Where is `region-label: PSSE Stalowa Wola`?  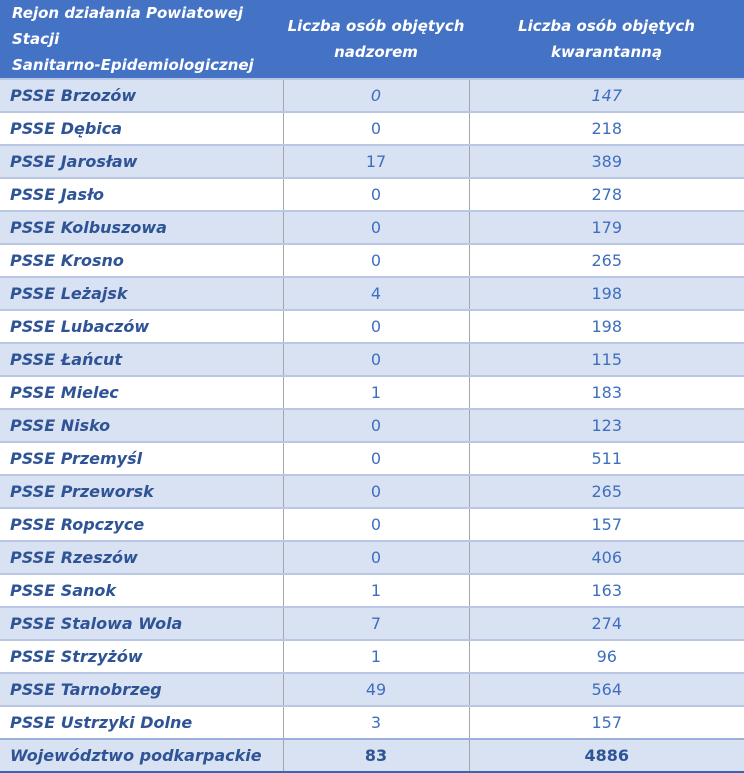 region-label: PSSE Stalowa Wola is located at coordinates (141, 623).